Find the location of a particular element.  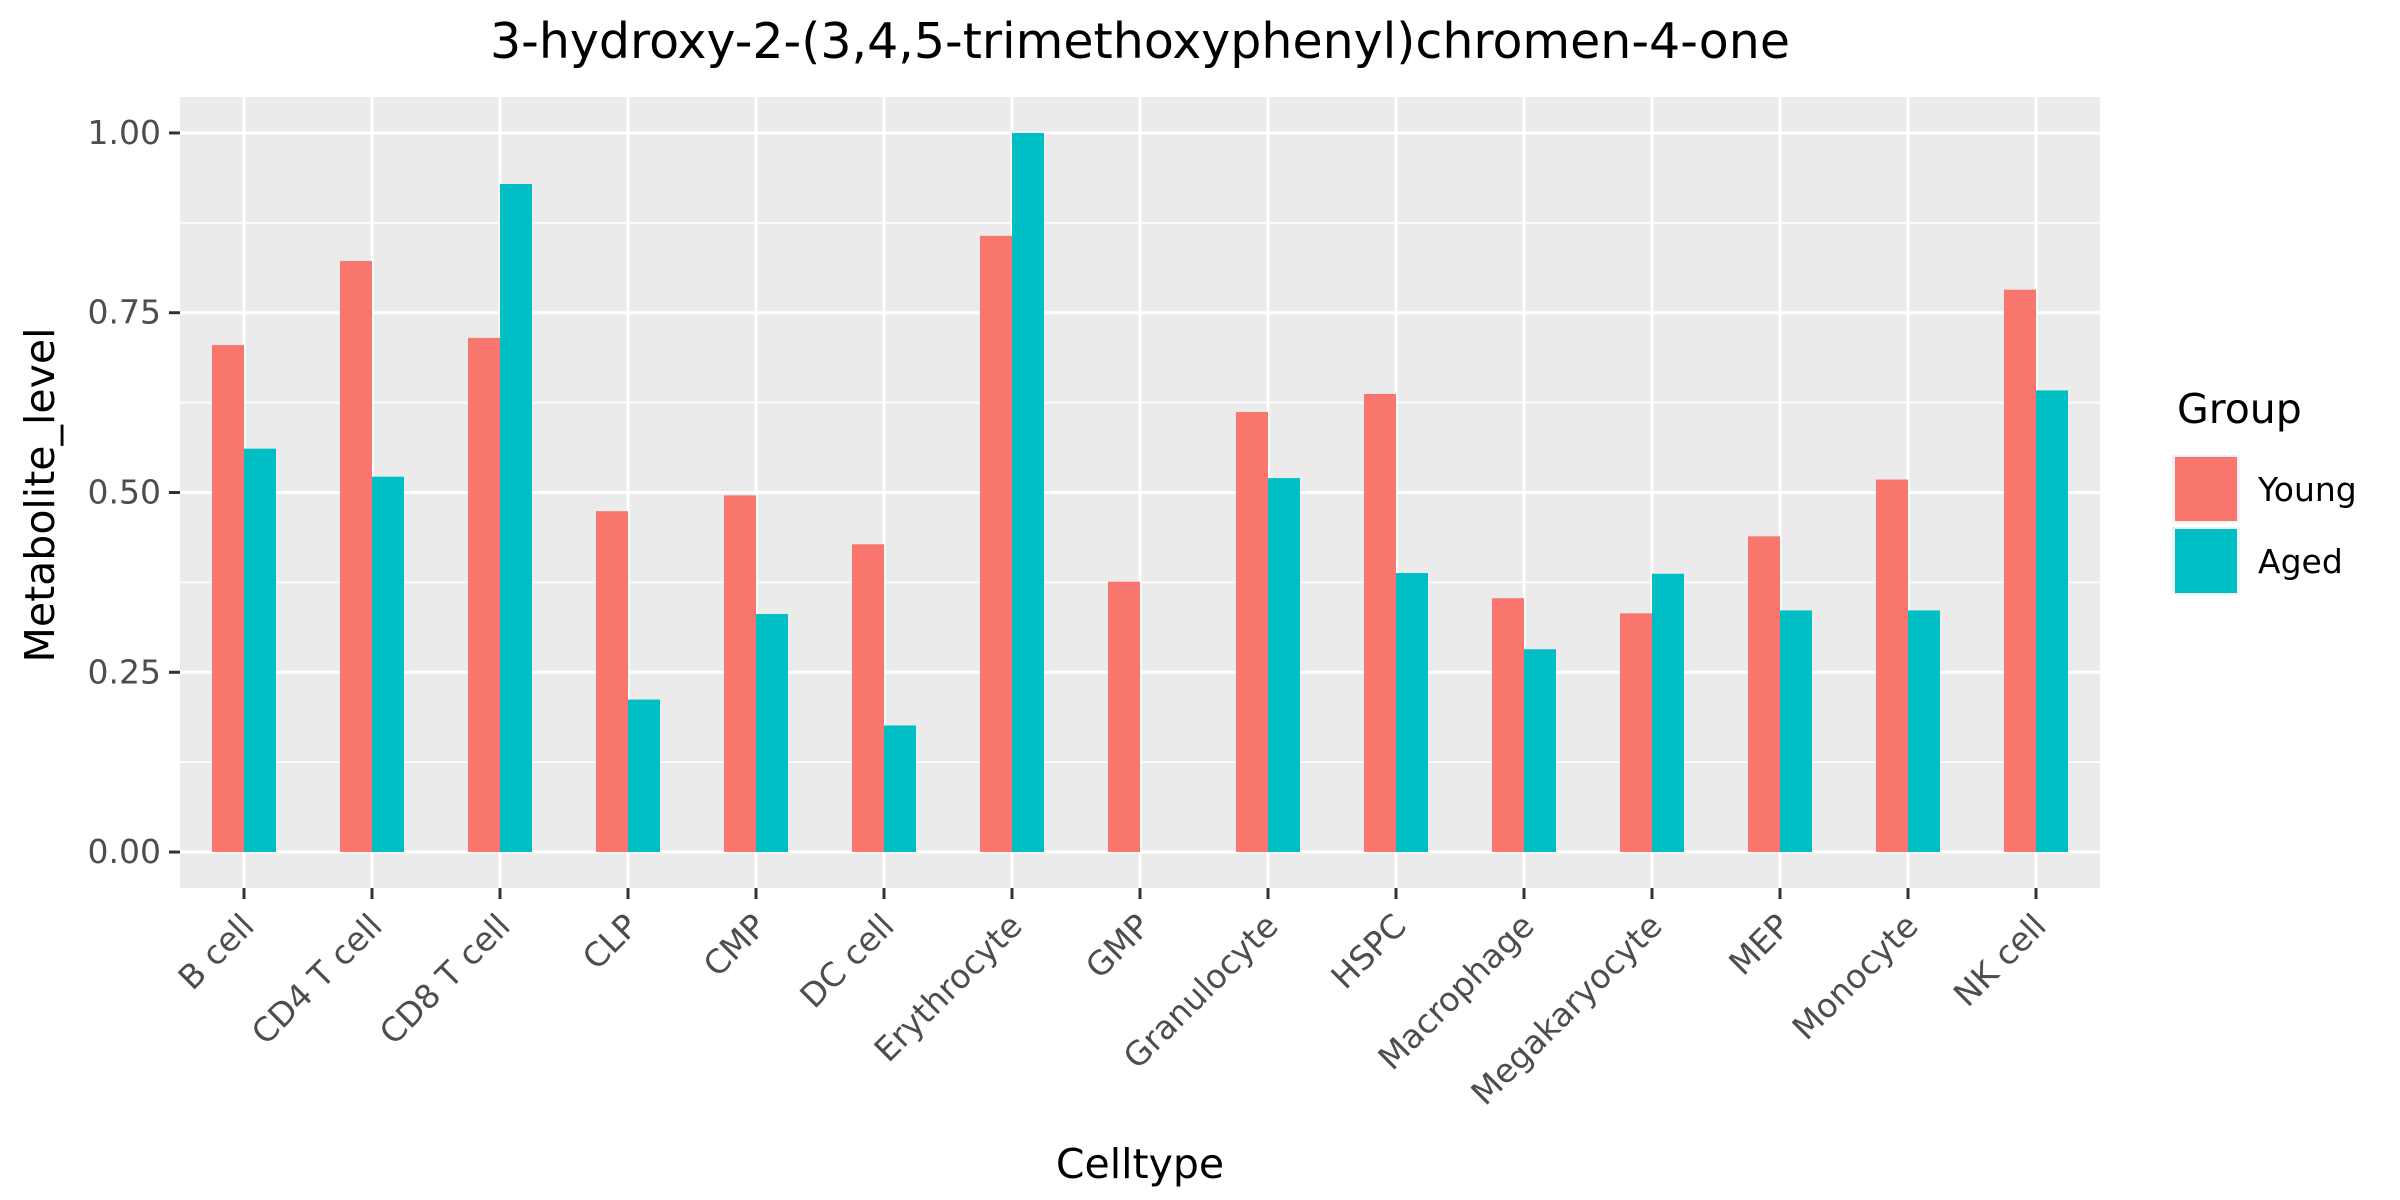

x-axis-title: Celltype is located at coordinates (1140, 1164).